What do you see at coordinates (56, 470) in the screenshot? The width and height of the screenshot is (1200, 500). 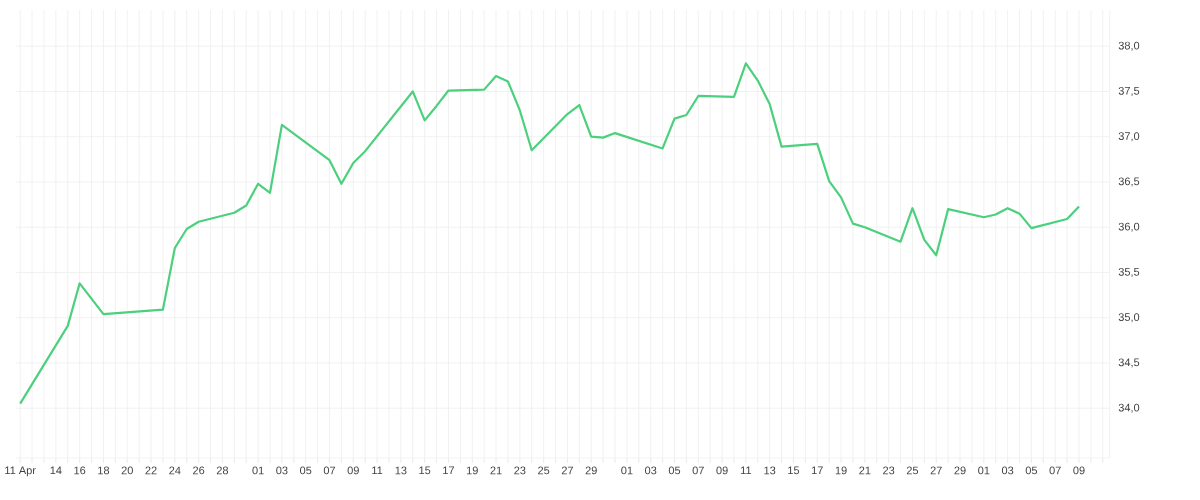 I see `x-tick-label: 14` at bounding box center [56, 470].